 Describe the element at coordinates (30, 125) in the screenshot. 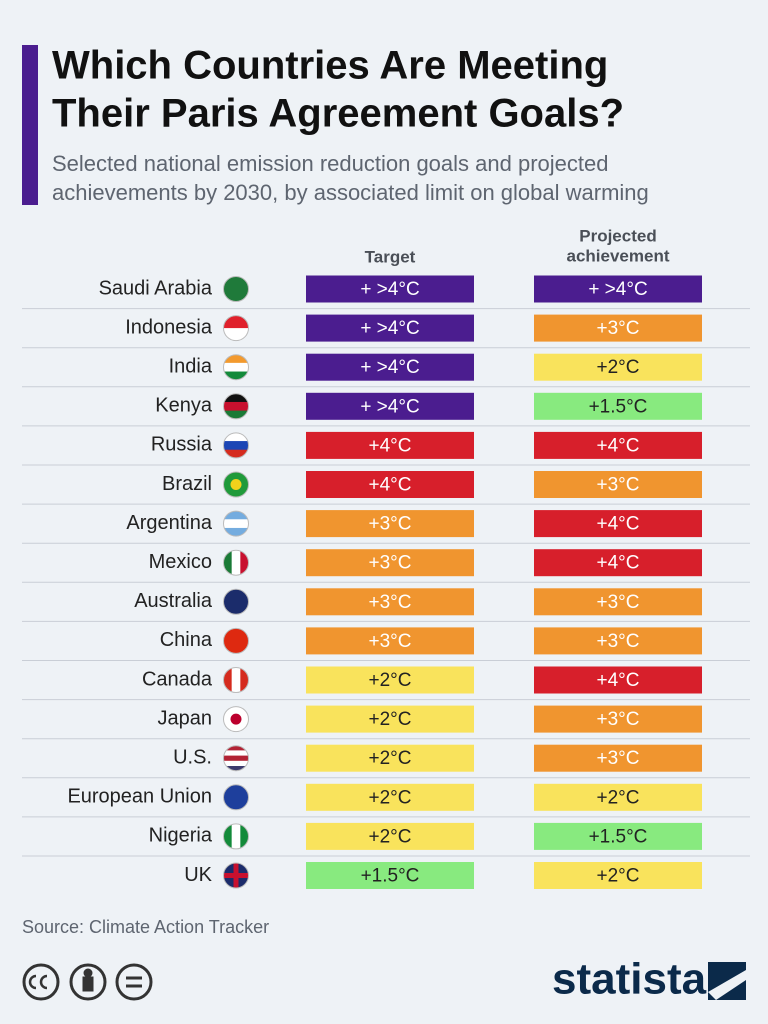

I see `accent-bar` at that location.